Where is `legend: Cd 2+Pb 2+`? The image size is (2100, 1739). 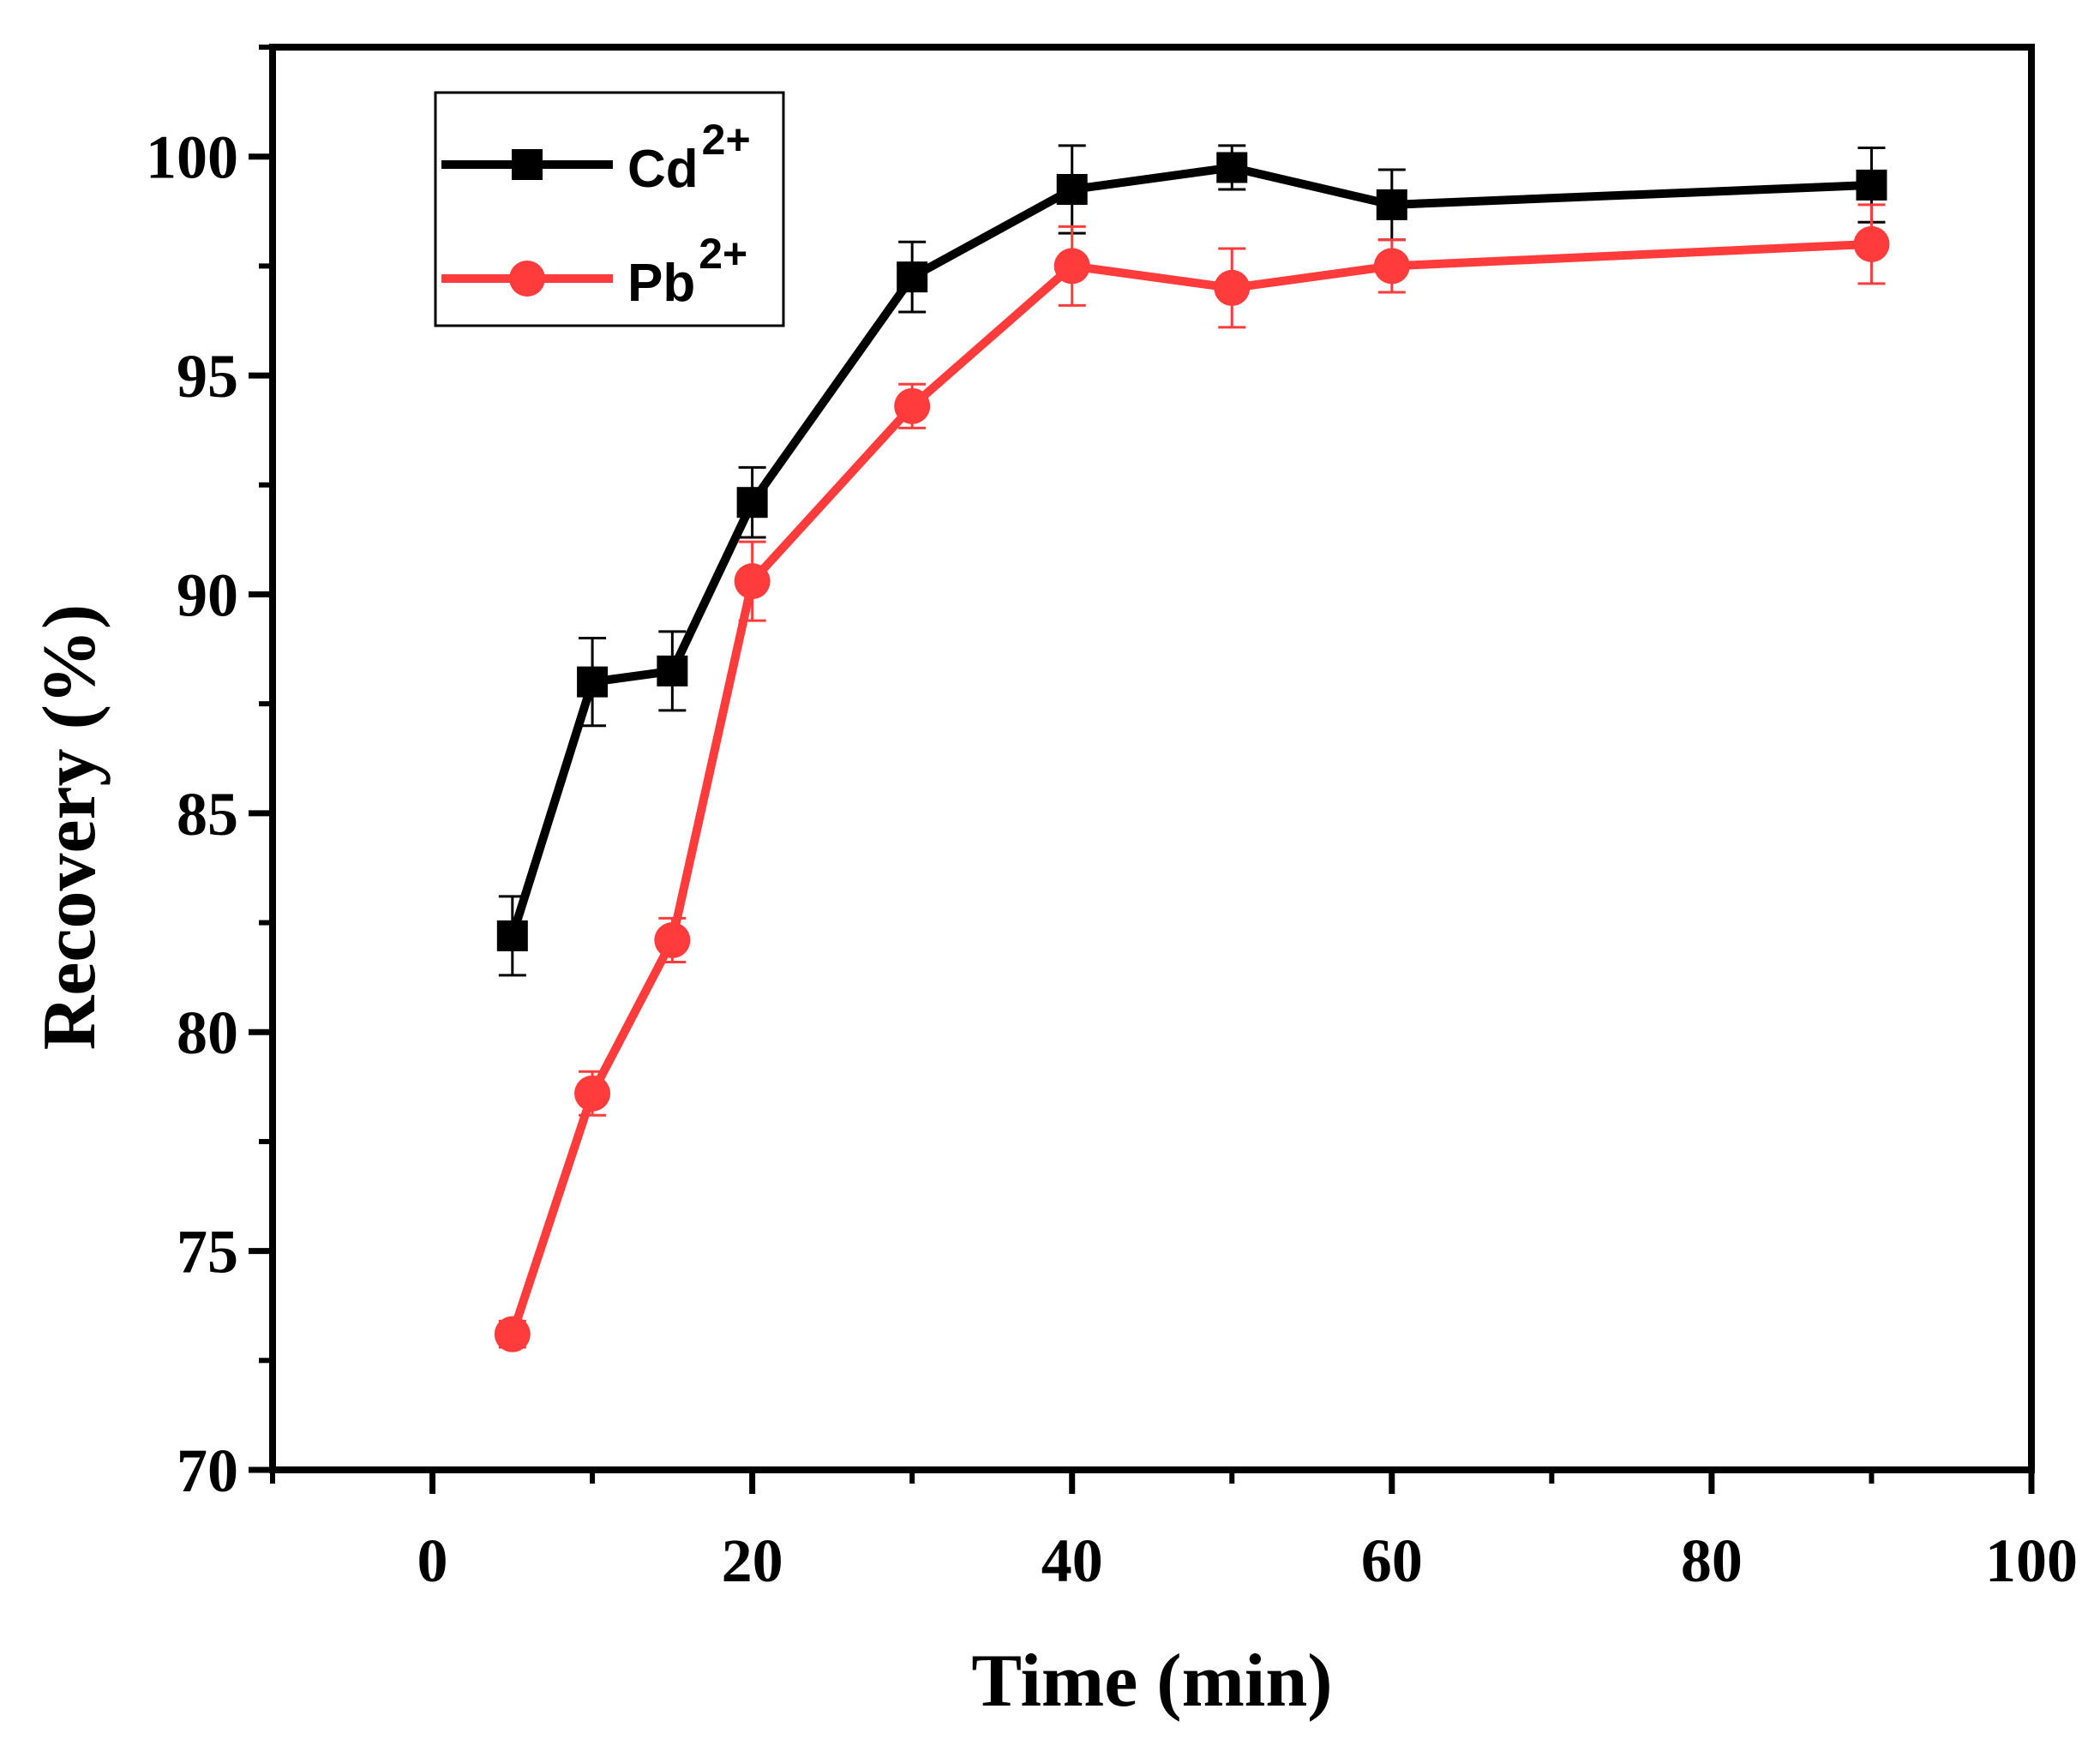 legend: Cd 2+Pb 2+ is located at coordinates (609, 209).